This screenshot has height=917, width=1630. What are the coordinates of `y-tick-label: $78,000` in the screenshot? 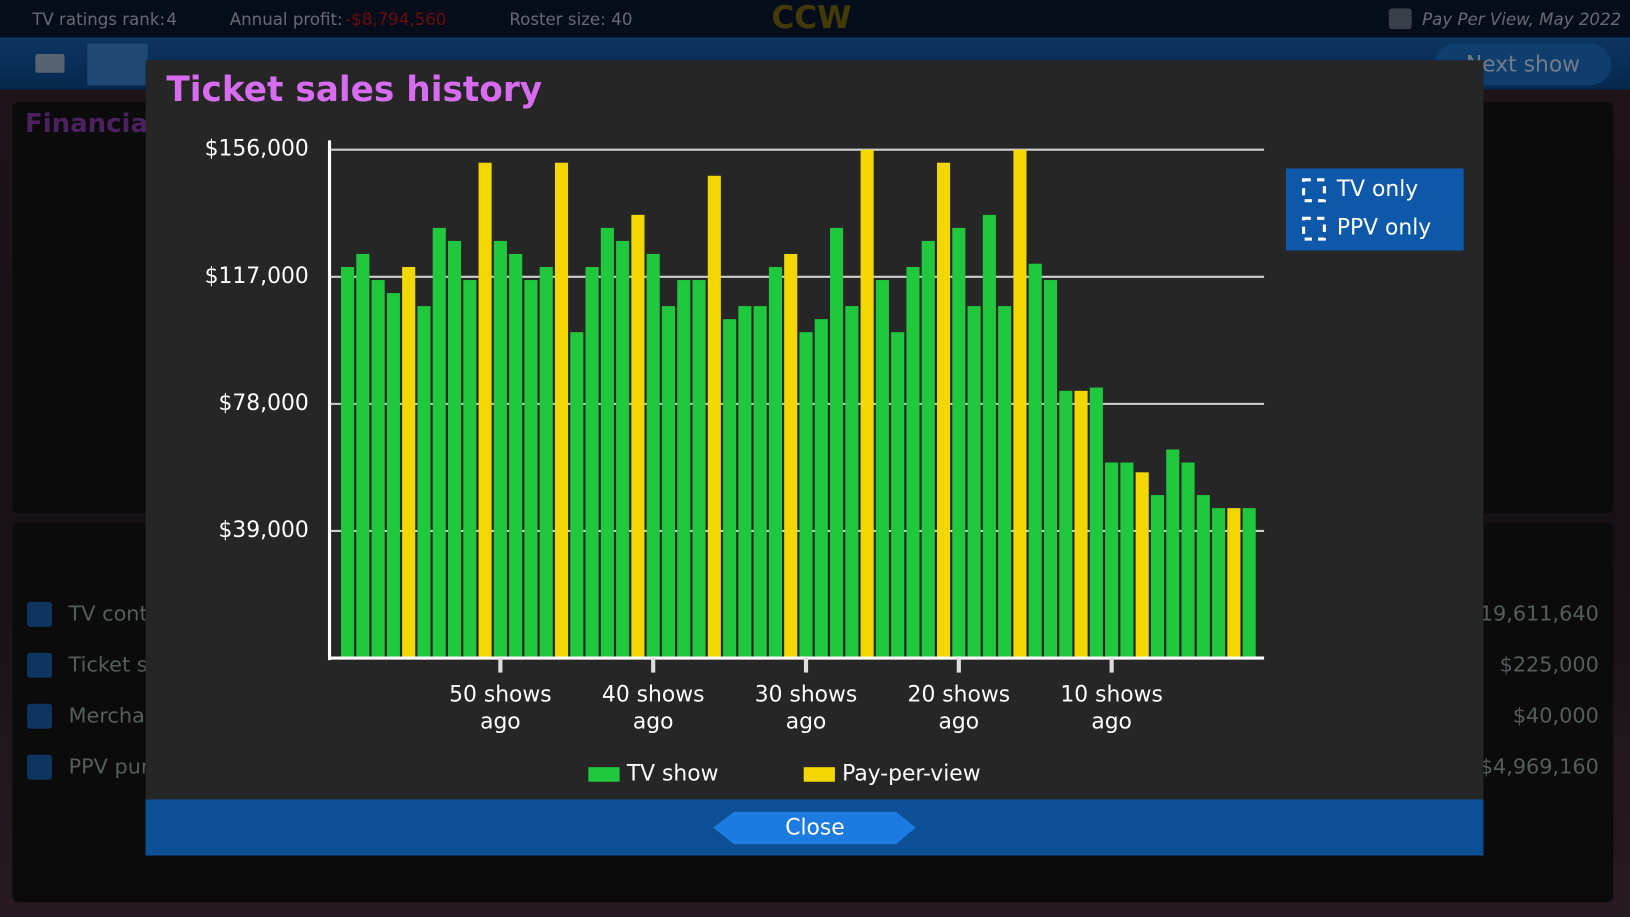 It's located at (263, 403).